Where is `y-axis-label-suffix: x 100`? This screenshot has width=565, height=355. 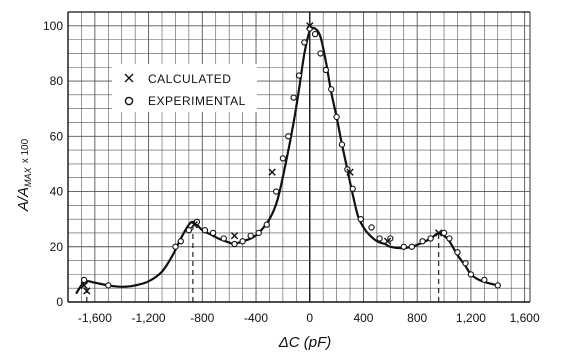 y-axis-label-suffix: x 100 is located at coordinates (25, 150).